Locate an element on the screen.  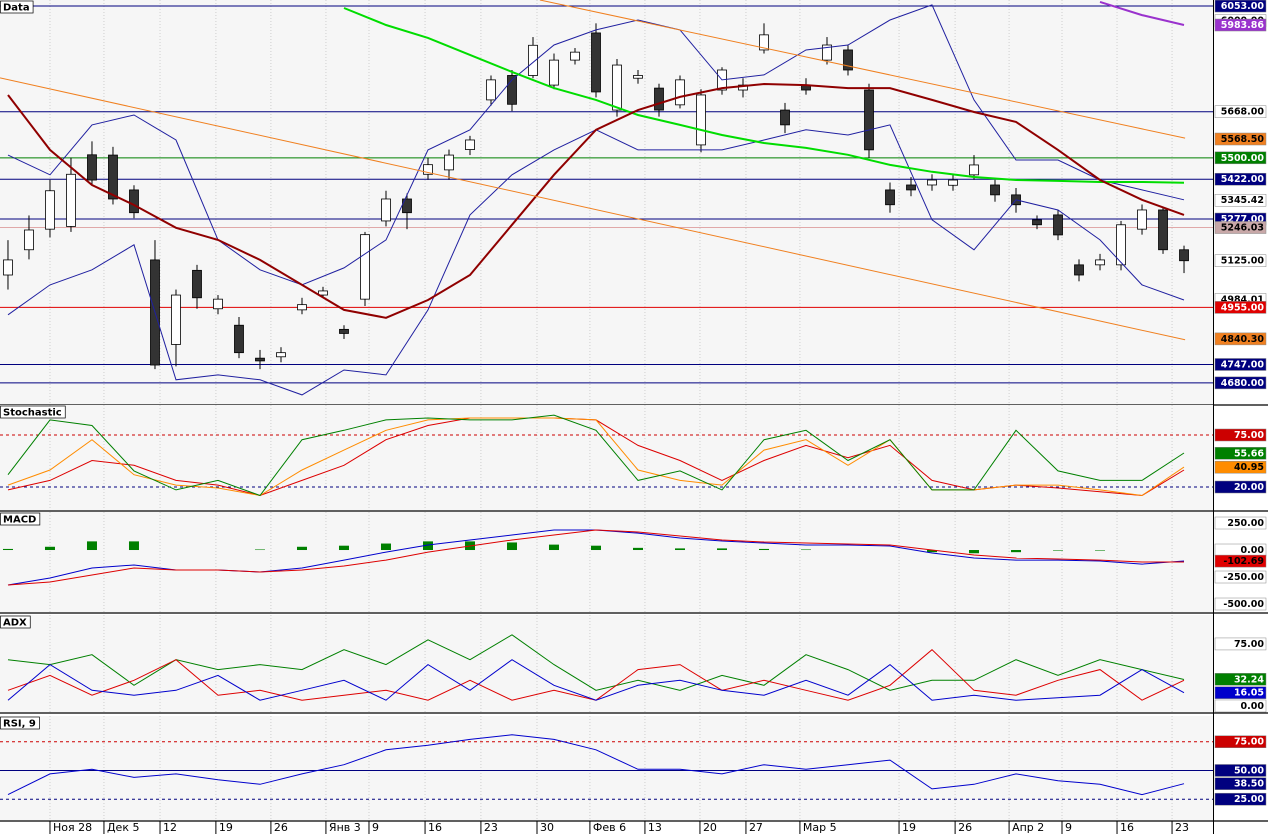
price-label: 50.00 is located at coordinates (1249, 770).